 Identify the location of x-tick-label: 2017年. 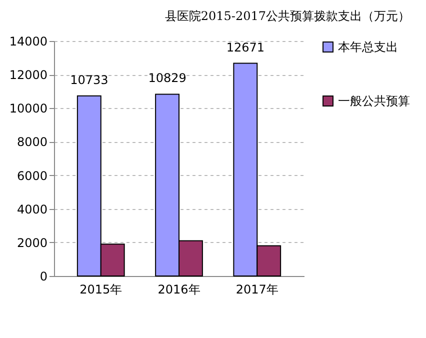
(257, 289).